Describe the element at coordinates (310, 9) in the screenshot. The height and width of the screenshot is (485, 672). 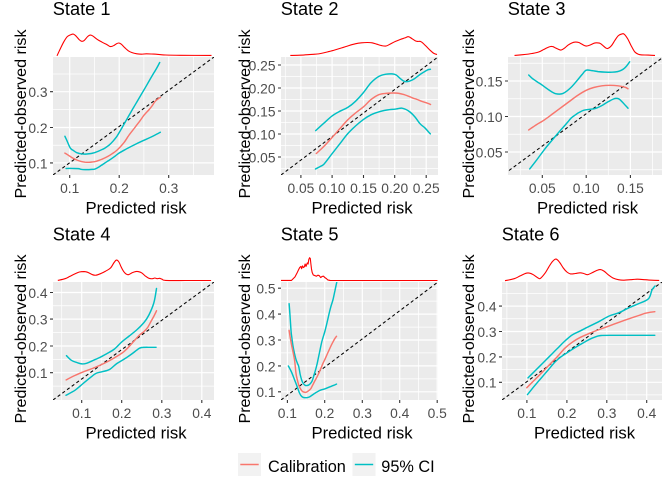
I see `svg-text: State 2` at that location.